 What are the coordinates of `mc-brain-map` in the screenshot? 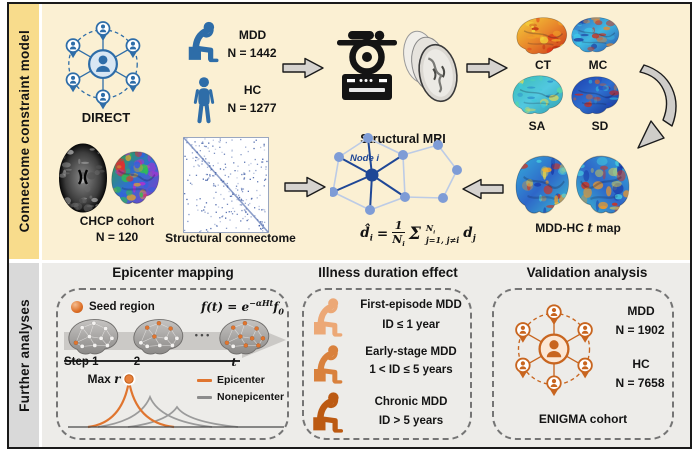 It's located at (595, 35).